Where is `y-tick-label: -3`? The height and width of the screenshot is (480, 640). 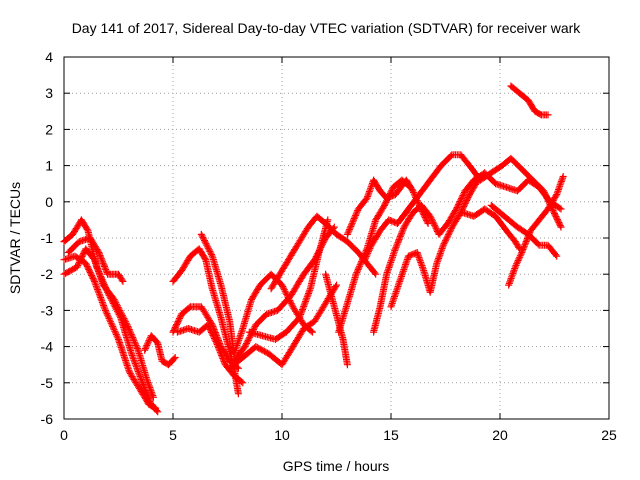
y-tick-label: -3 is located at coordinates (47, 310).